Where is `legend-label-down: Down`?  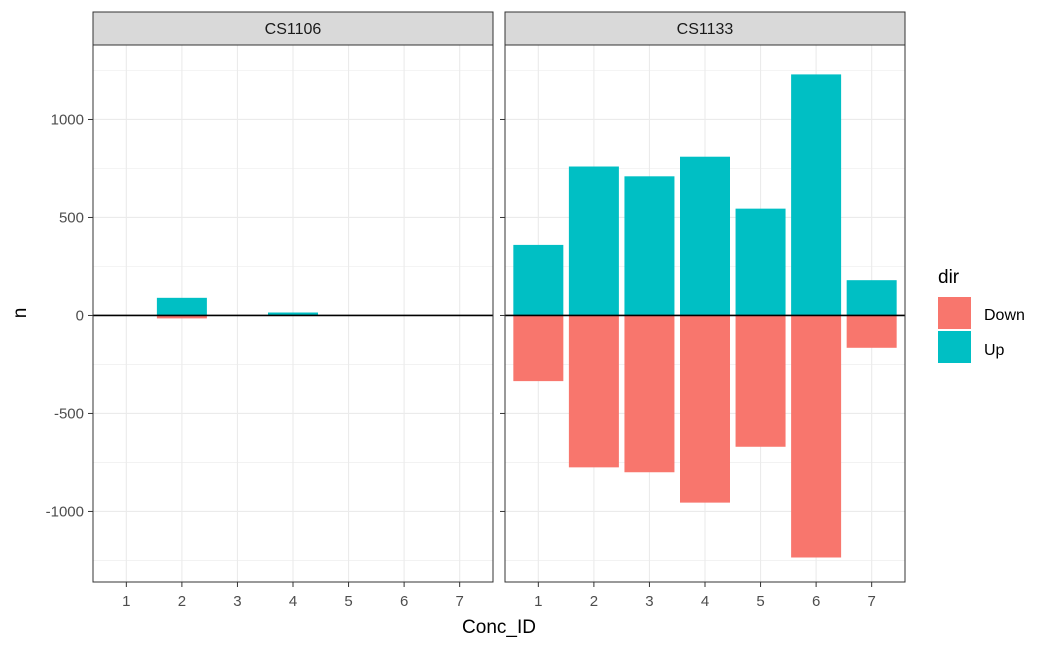
legend-label-down: Down is located at coordinates (1004, 315).